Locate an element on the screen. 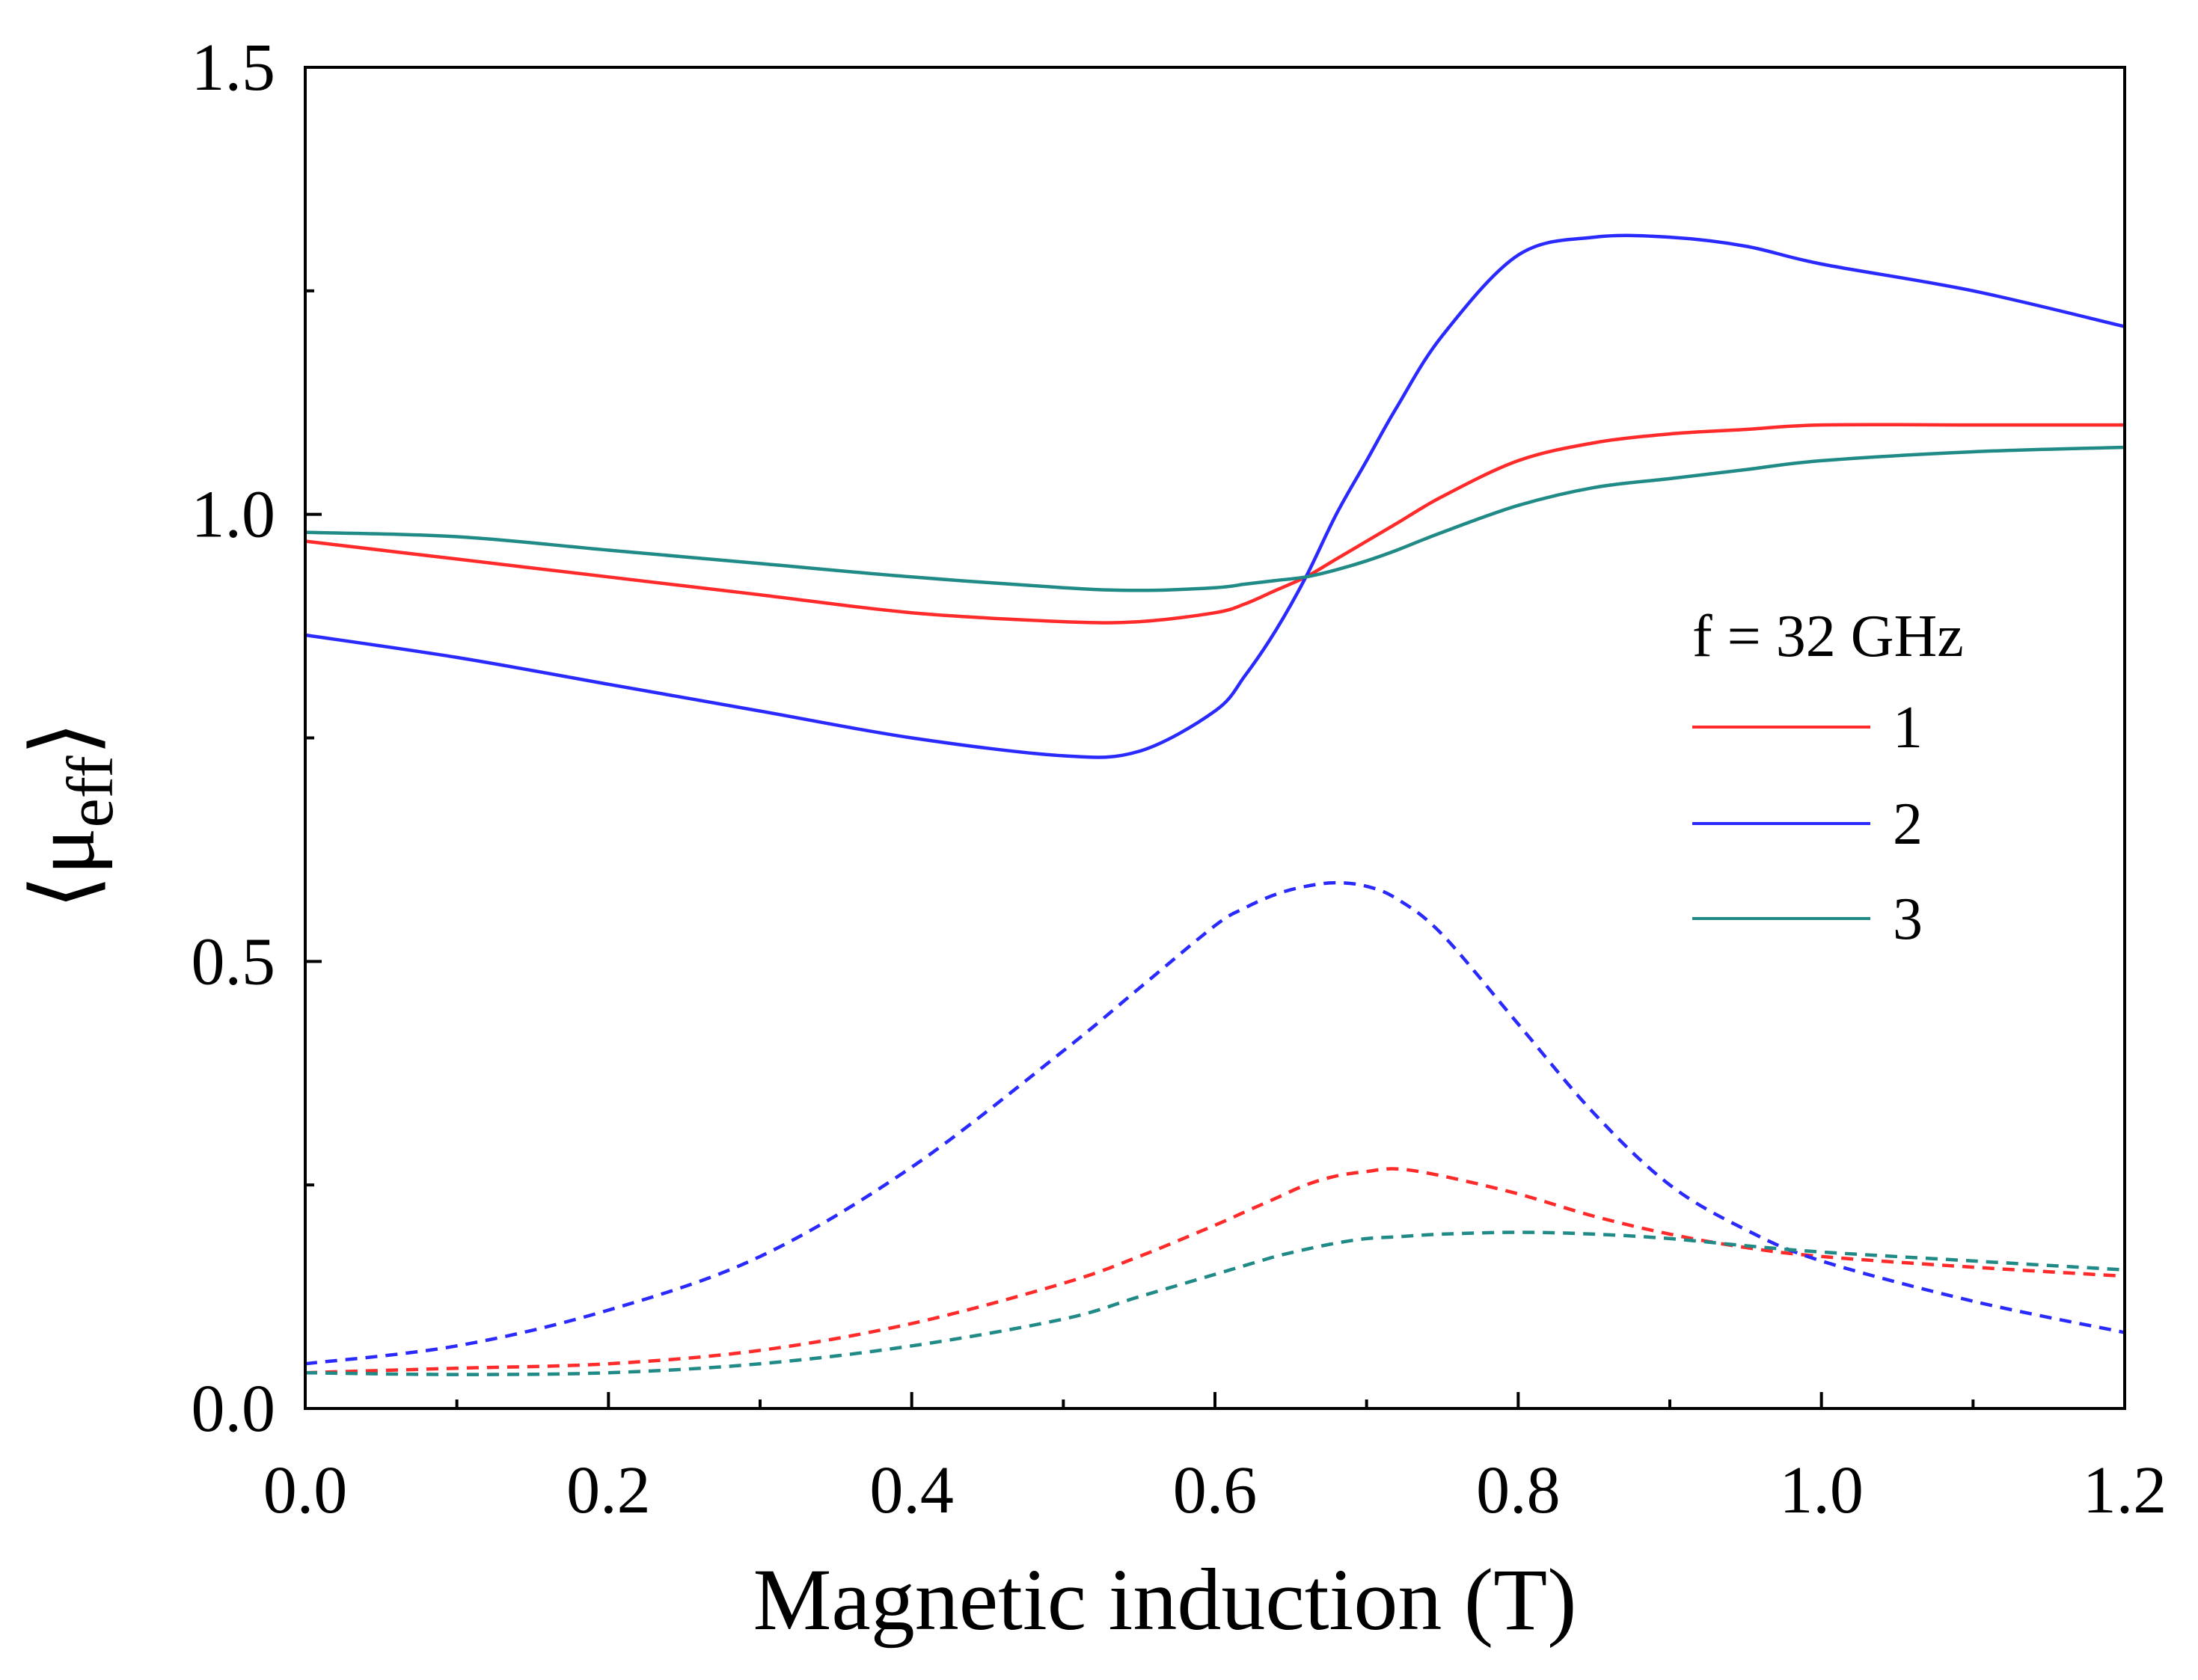 This screenshot has width=2198, height=1680. x-tick-label: 0.6 is located at coordinates (1215, 1490).